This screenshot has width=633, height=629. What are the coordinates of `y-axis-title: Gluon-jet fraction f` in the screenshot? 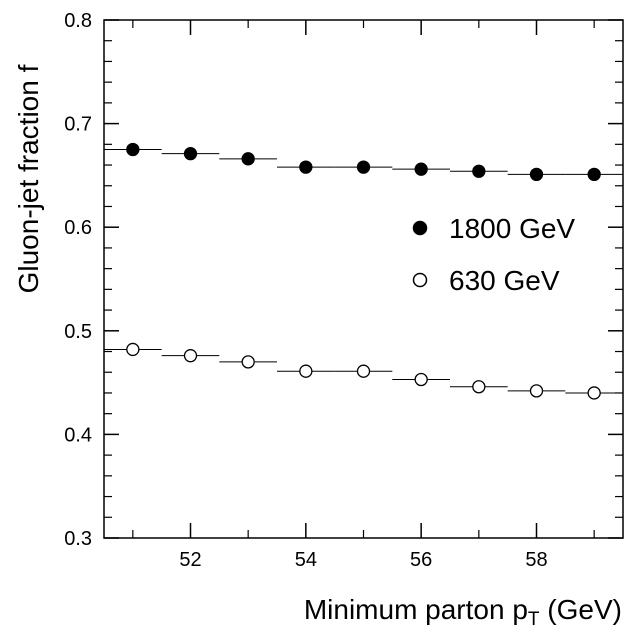 It's located at (28, 178).